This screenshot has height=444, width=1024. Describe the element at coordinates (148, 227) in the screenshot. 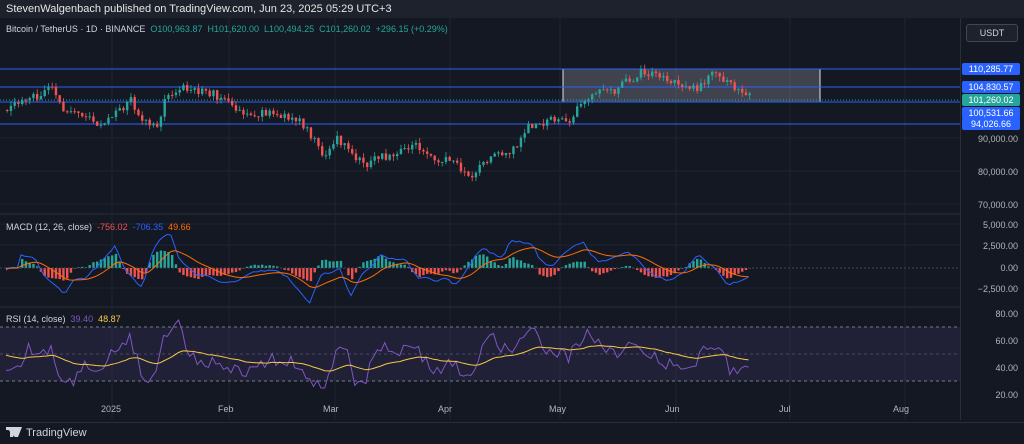

I see `macd-value-2: -706.35` at that location.